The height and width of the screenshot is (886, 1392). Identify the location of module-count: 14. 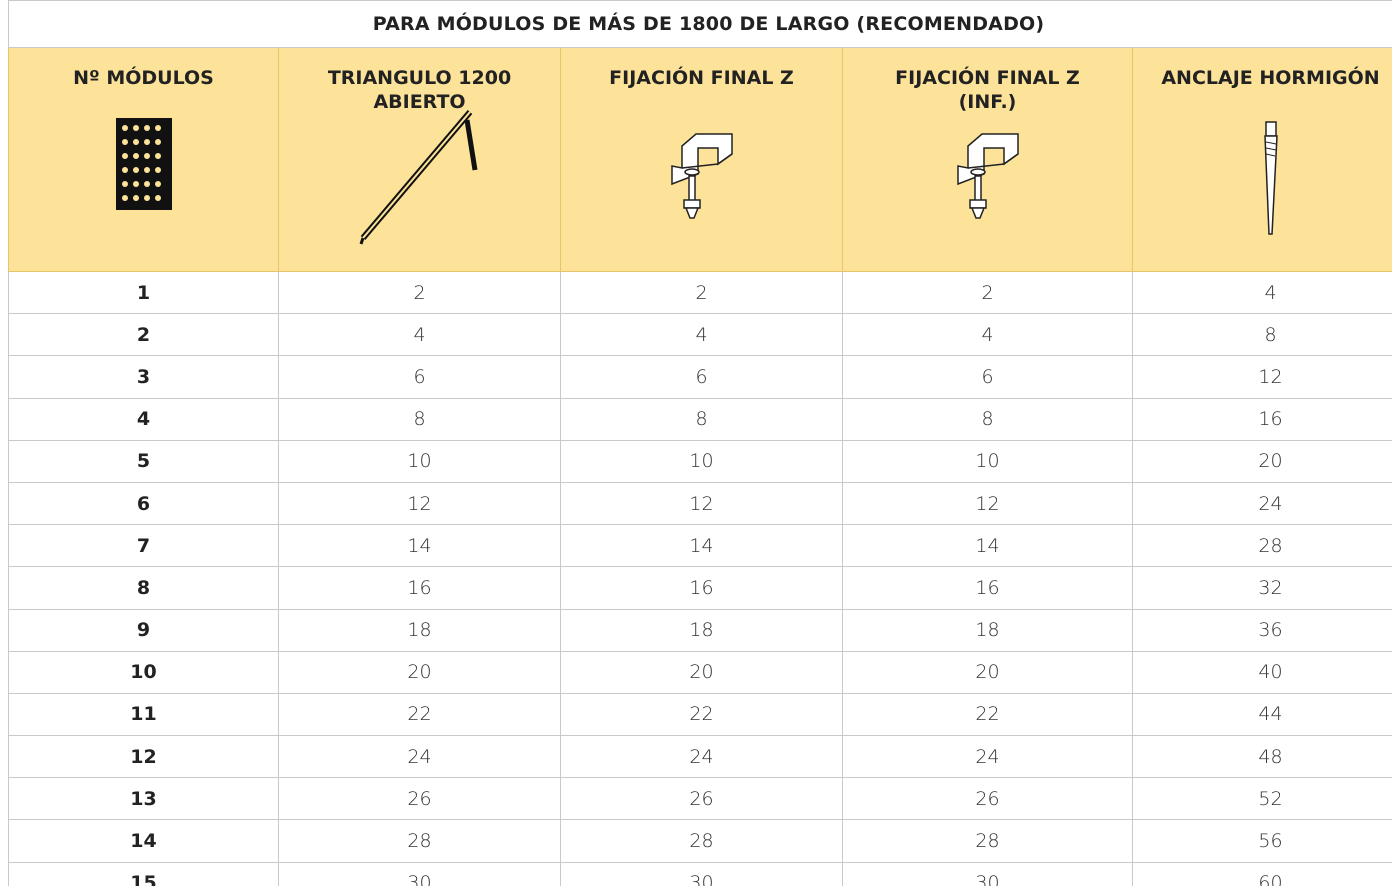
(143, 841).